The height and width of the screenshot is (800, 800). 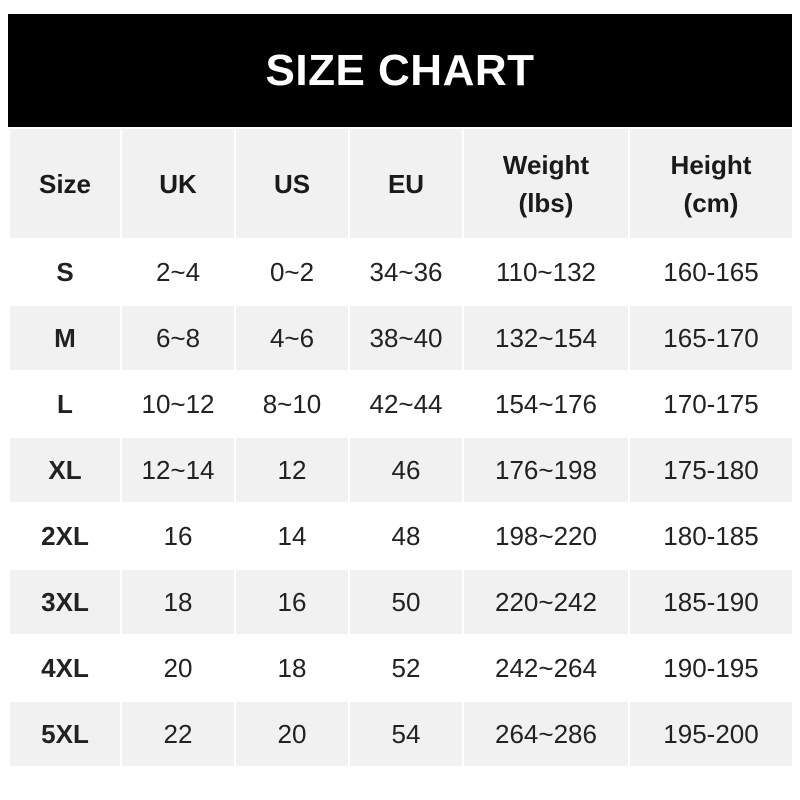 What do you see at coordinates (292, 602) in the screenshot?
I see `cell-us: 16` at bounding box center [292, 602].